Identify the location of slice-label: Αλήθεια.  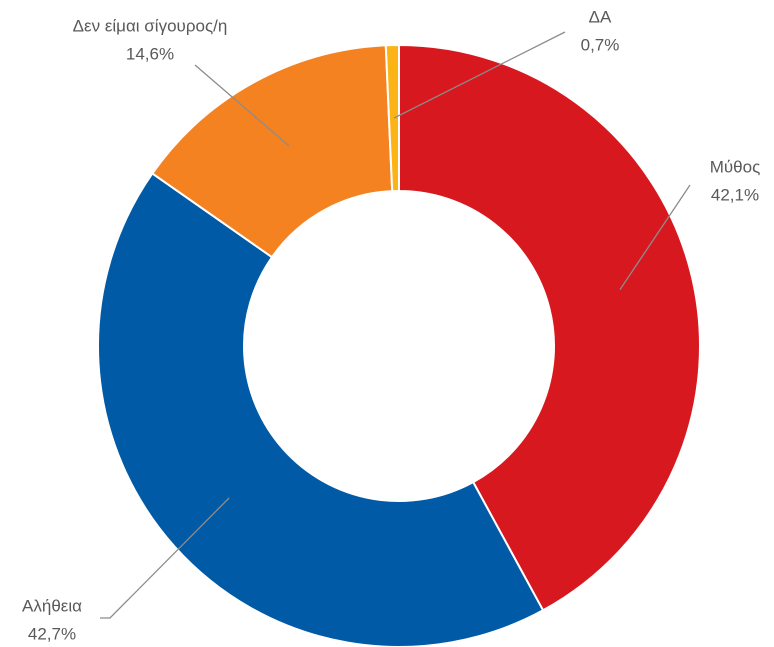
(52, 605).